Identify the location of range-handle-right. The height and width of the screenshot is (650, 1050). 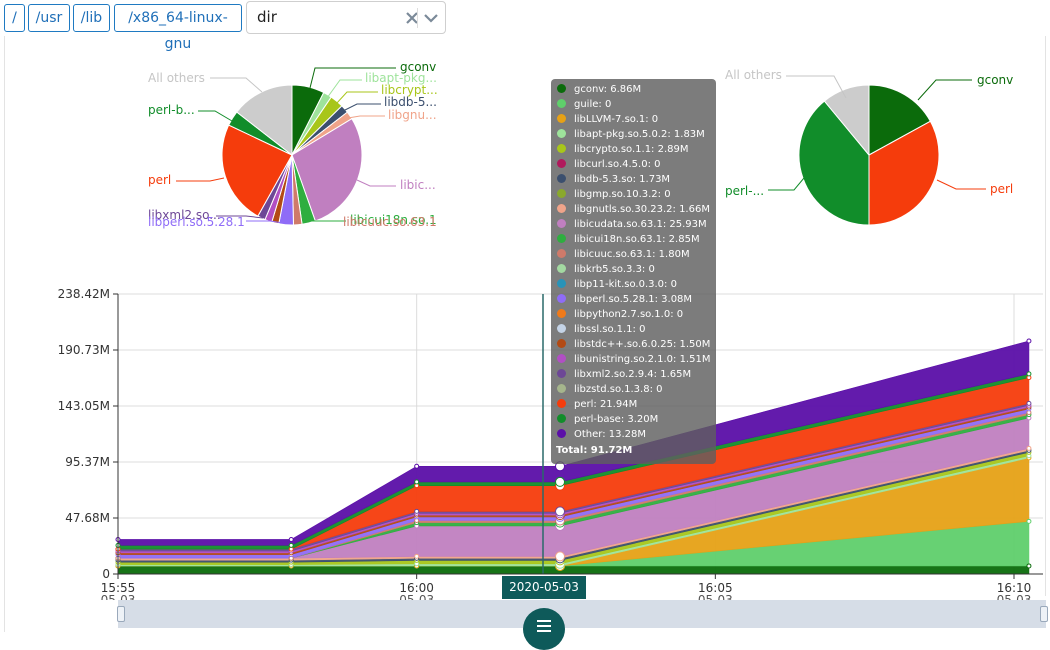
(1044, 614).